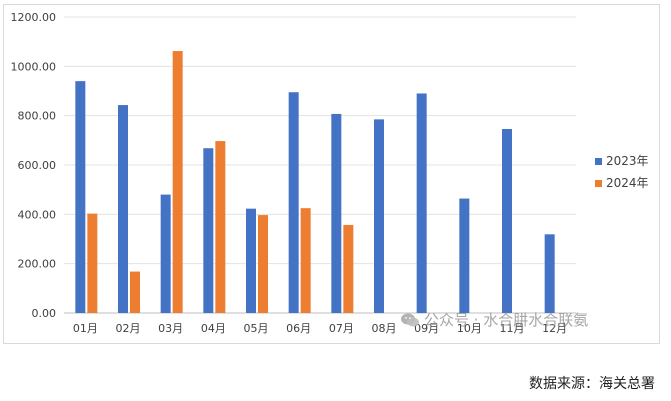 The width and height of the screenshot is (671, 401). Describe the element at coordinates (469, 328) in the screenshot. I see `x-tick-label: 10月` at that location.